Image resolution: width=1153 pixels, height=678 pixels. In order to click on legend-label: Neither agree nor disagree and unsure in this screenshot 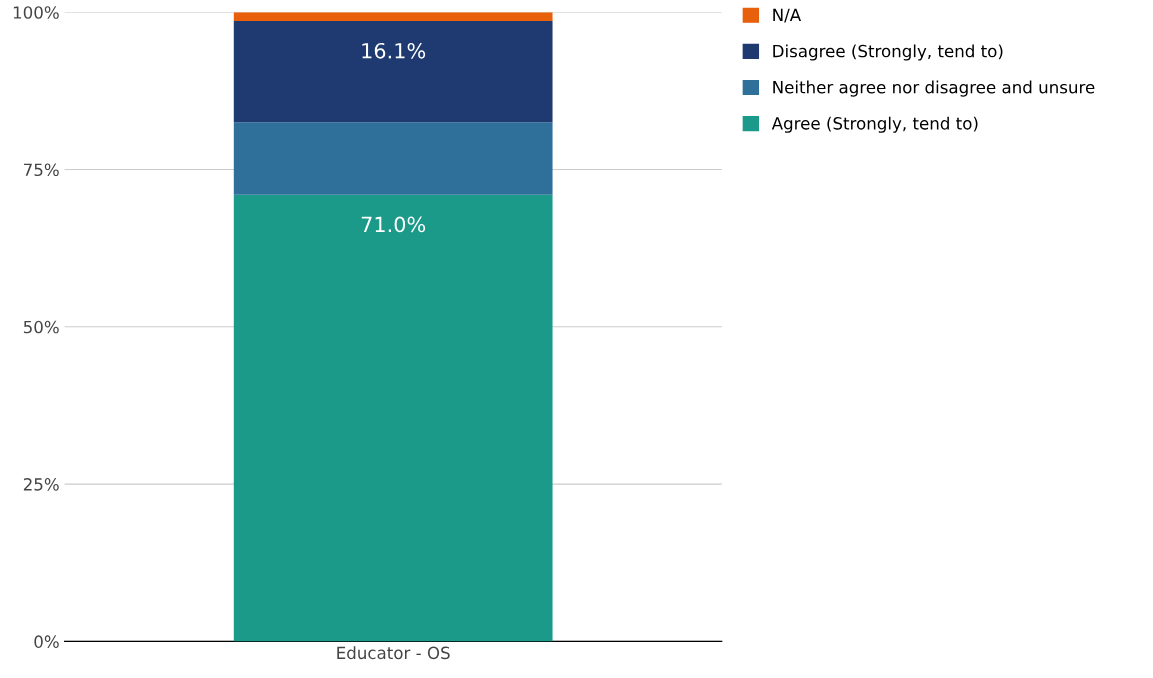, I will do `click(934, 88)`.